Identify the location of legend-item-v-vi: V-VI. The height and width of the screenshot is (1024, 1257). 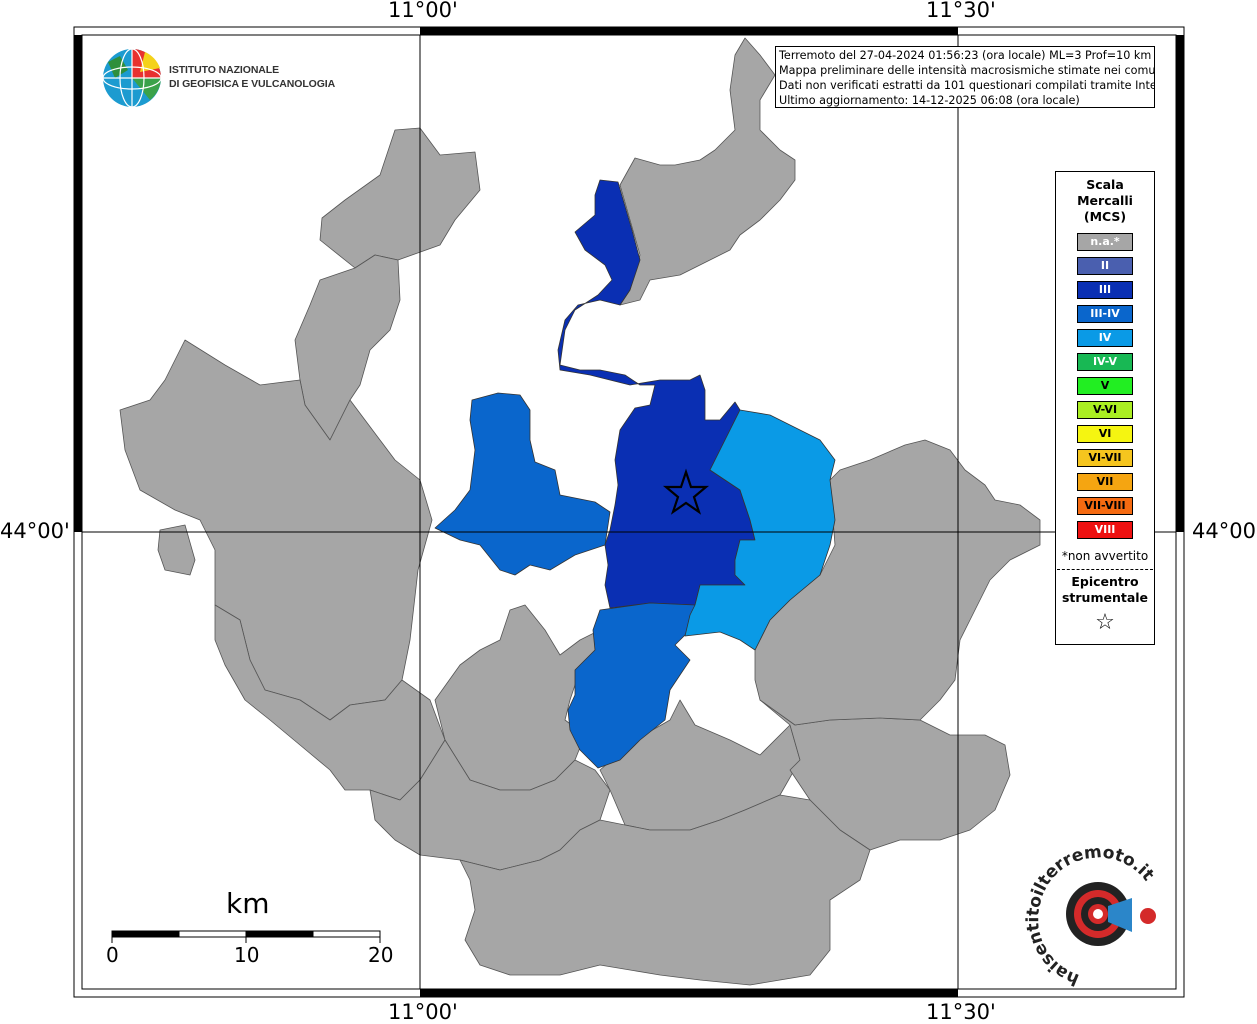
(1105, 410).